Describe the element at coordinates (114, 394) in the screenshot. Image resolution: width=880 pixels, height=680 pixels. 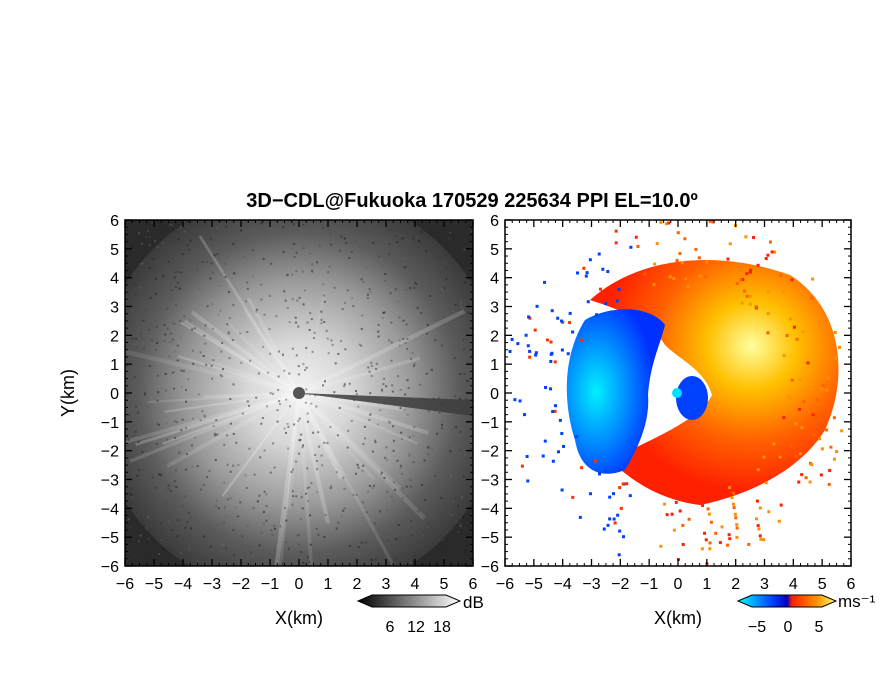
I see `y-tick-label: 0` at that location.